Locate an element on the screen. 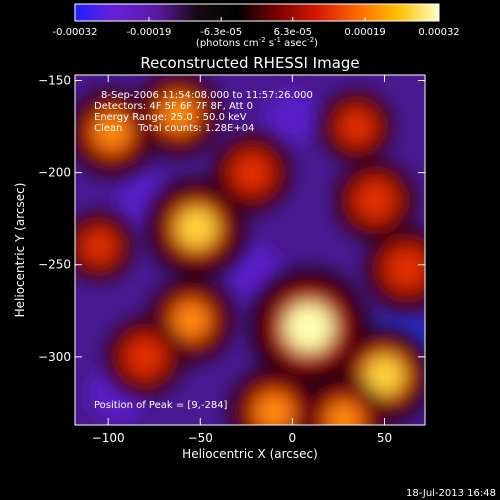  annotation-time-range: 8-Sep-2006 11:54:08.000 to 11:57:26.000 is located at coordinates (207, 95).